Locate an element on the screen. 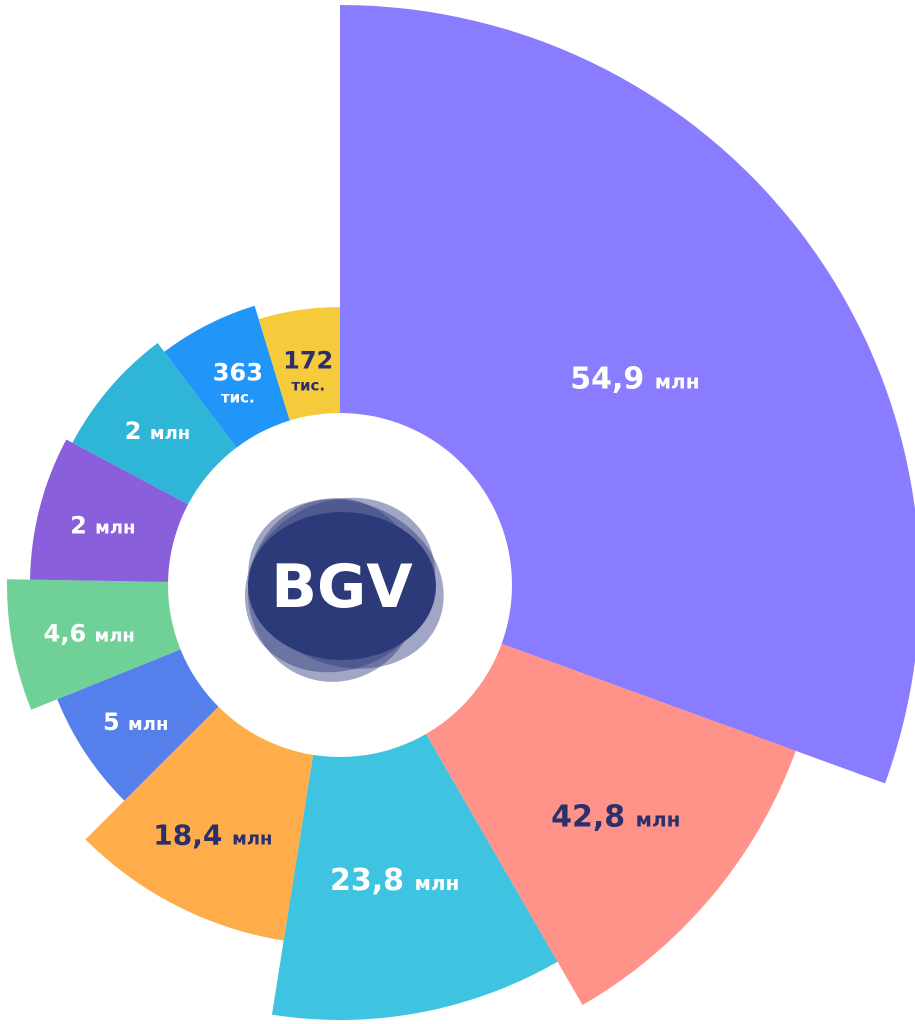  data-label: 363 тис. is located at coordinates (238, 383).